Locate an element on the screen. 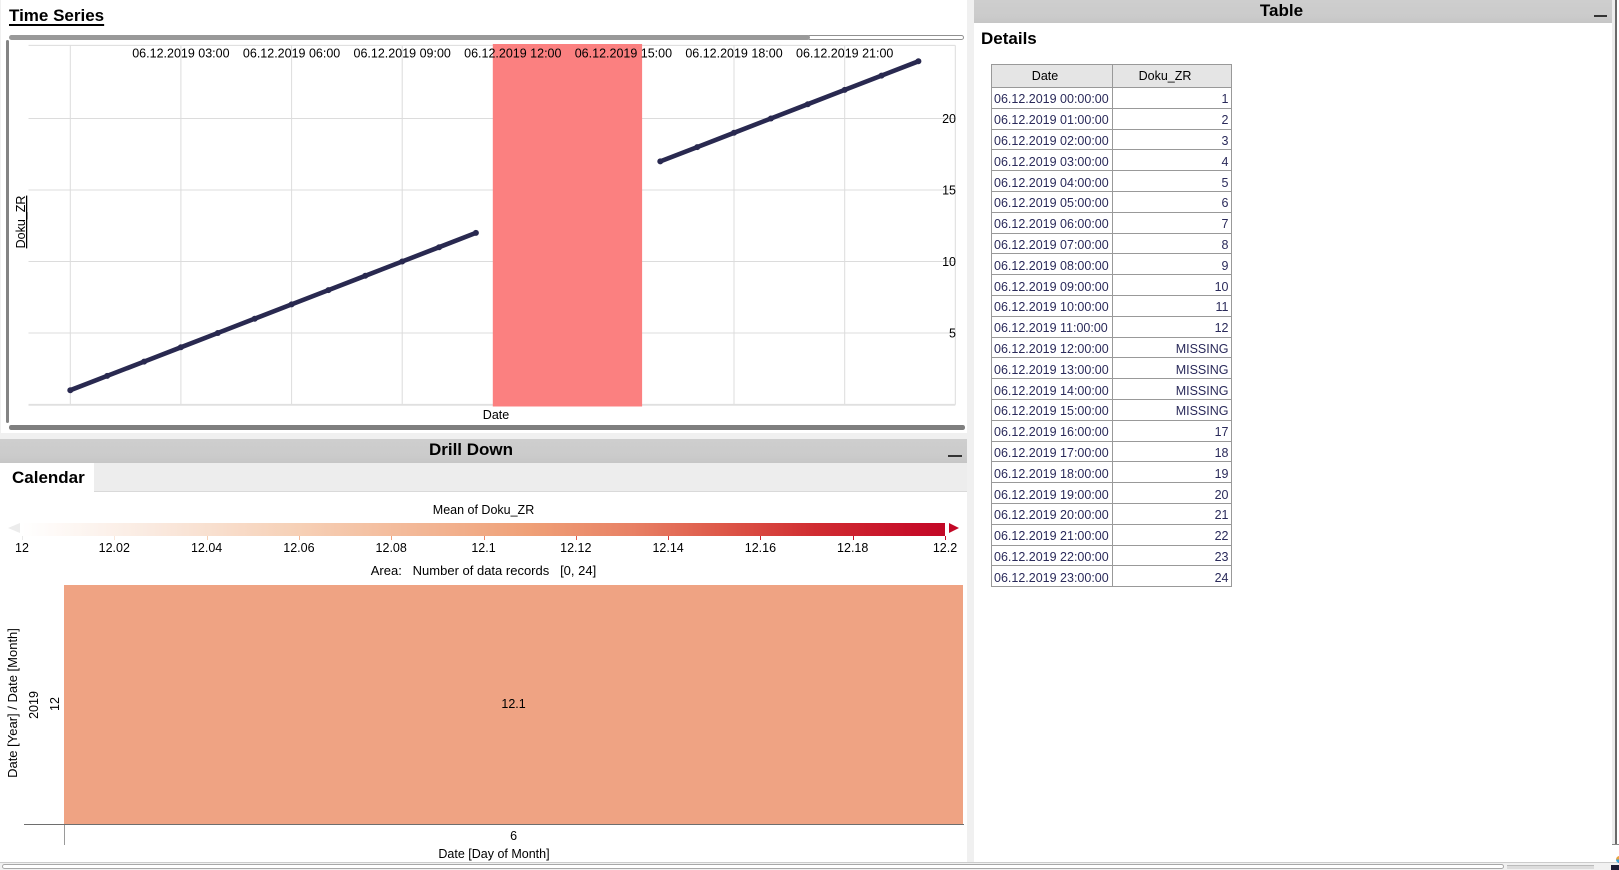  svg-text: 06.12.2019 06:00 is located at coordinates (291, 54).